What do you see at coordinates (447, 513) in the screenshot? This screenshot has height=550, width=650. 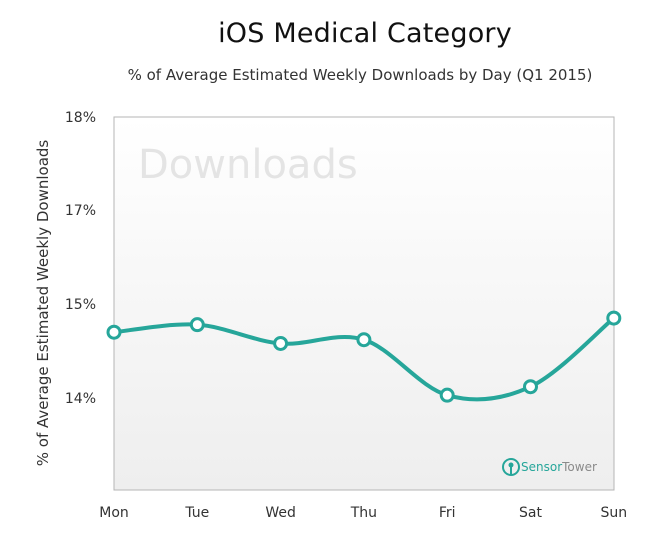 I see `x-tick-label: Fri` at bounding box center [447, 513].